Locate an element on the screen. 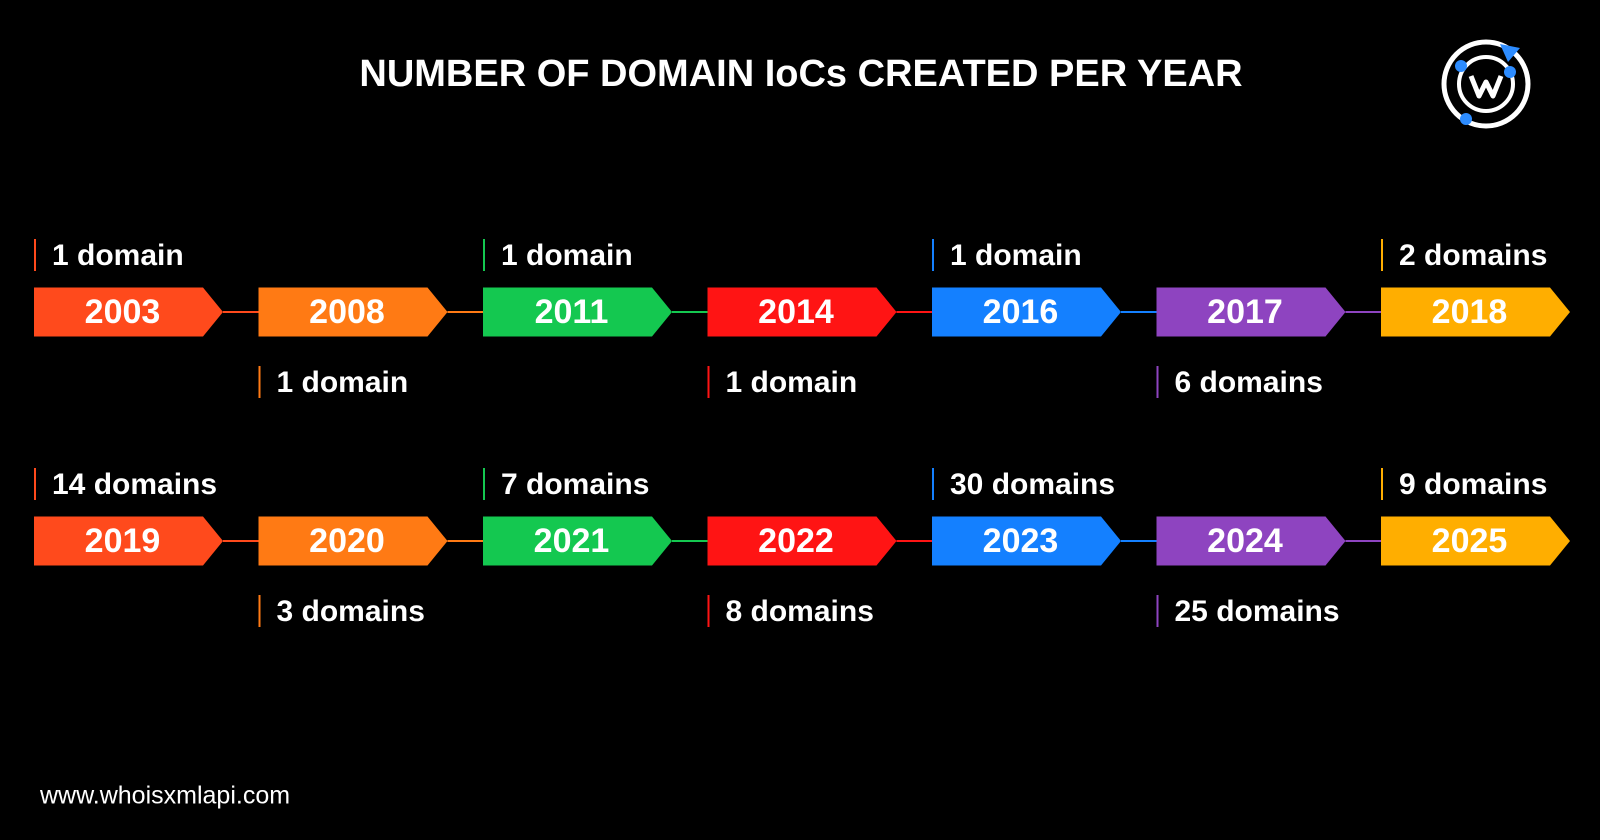  logo is located at coordinates (1486, 84).